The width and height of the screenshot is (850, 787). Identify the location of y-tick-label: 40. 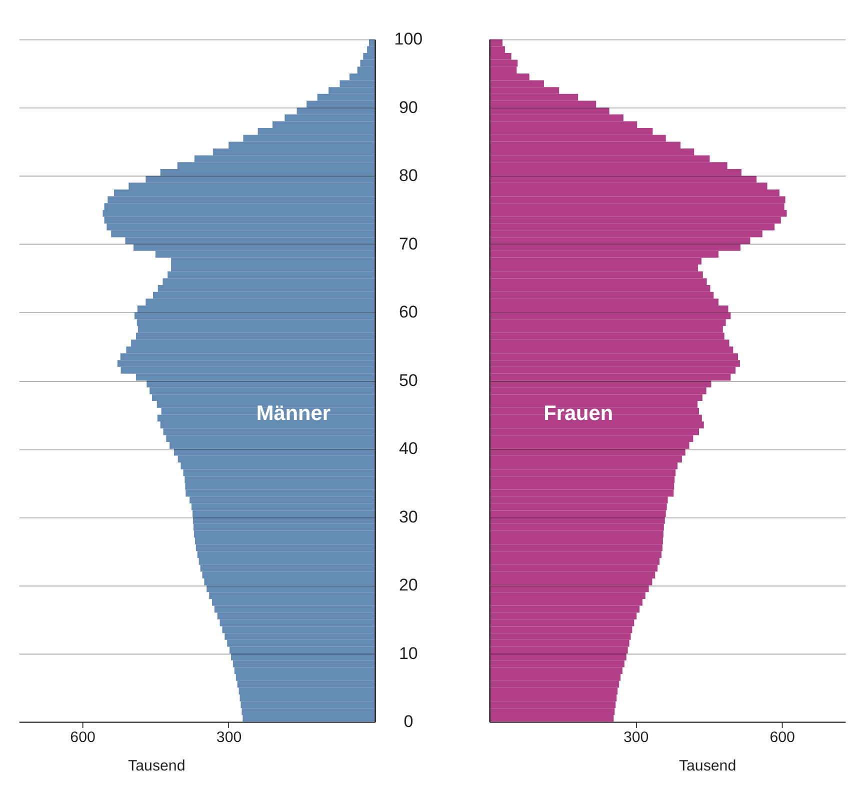
(408, 448).